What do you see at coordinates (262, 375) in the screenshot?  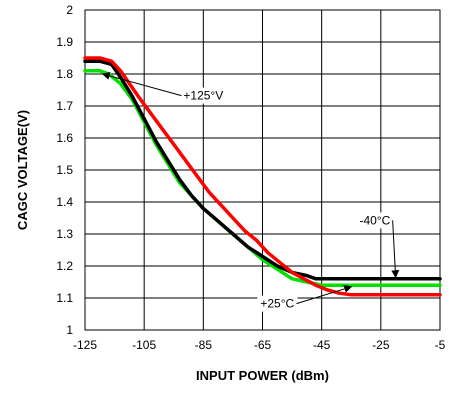 I see `x-axis-title: INPUT POWER (dBm)` at bounding box center [262, 375].